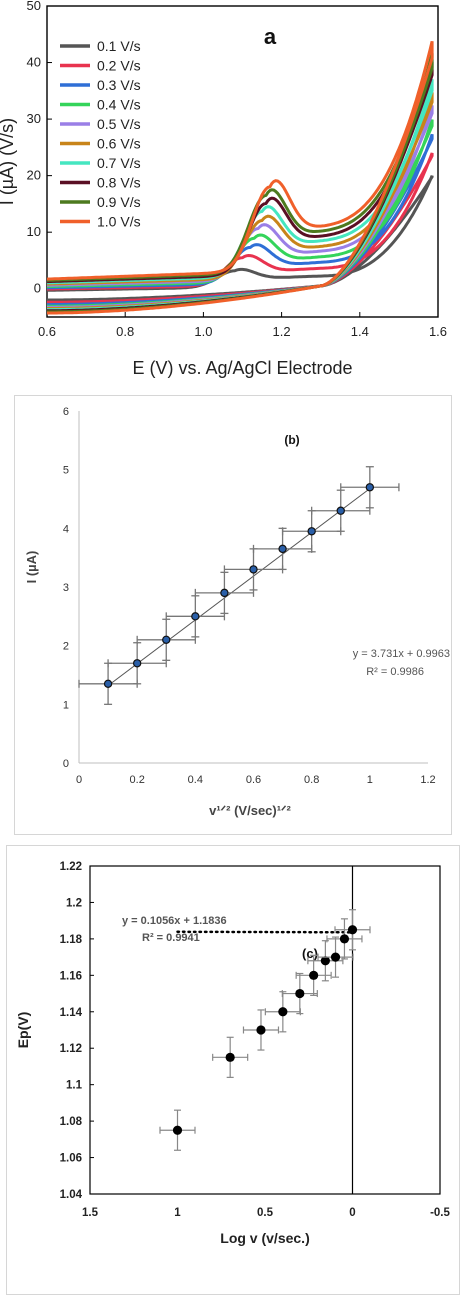  What do you see at coordinates (119, 124) in the screenshot?
I see `legend-label: 0.5 V/s` at bounding box center [119, 124].